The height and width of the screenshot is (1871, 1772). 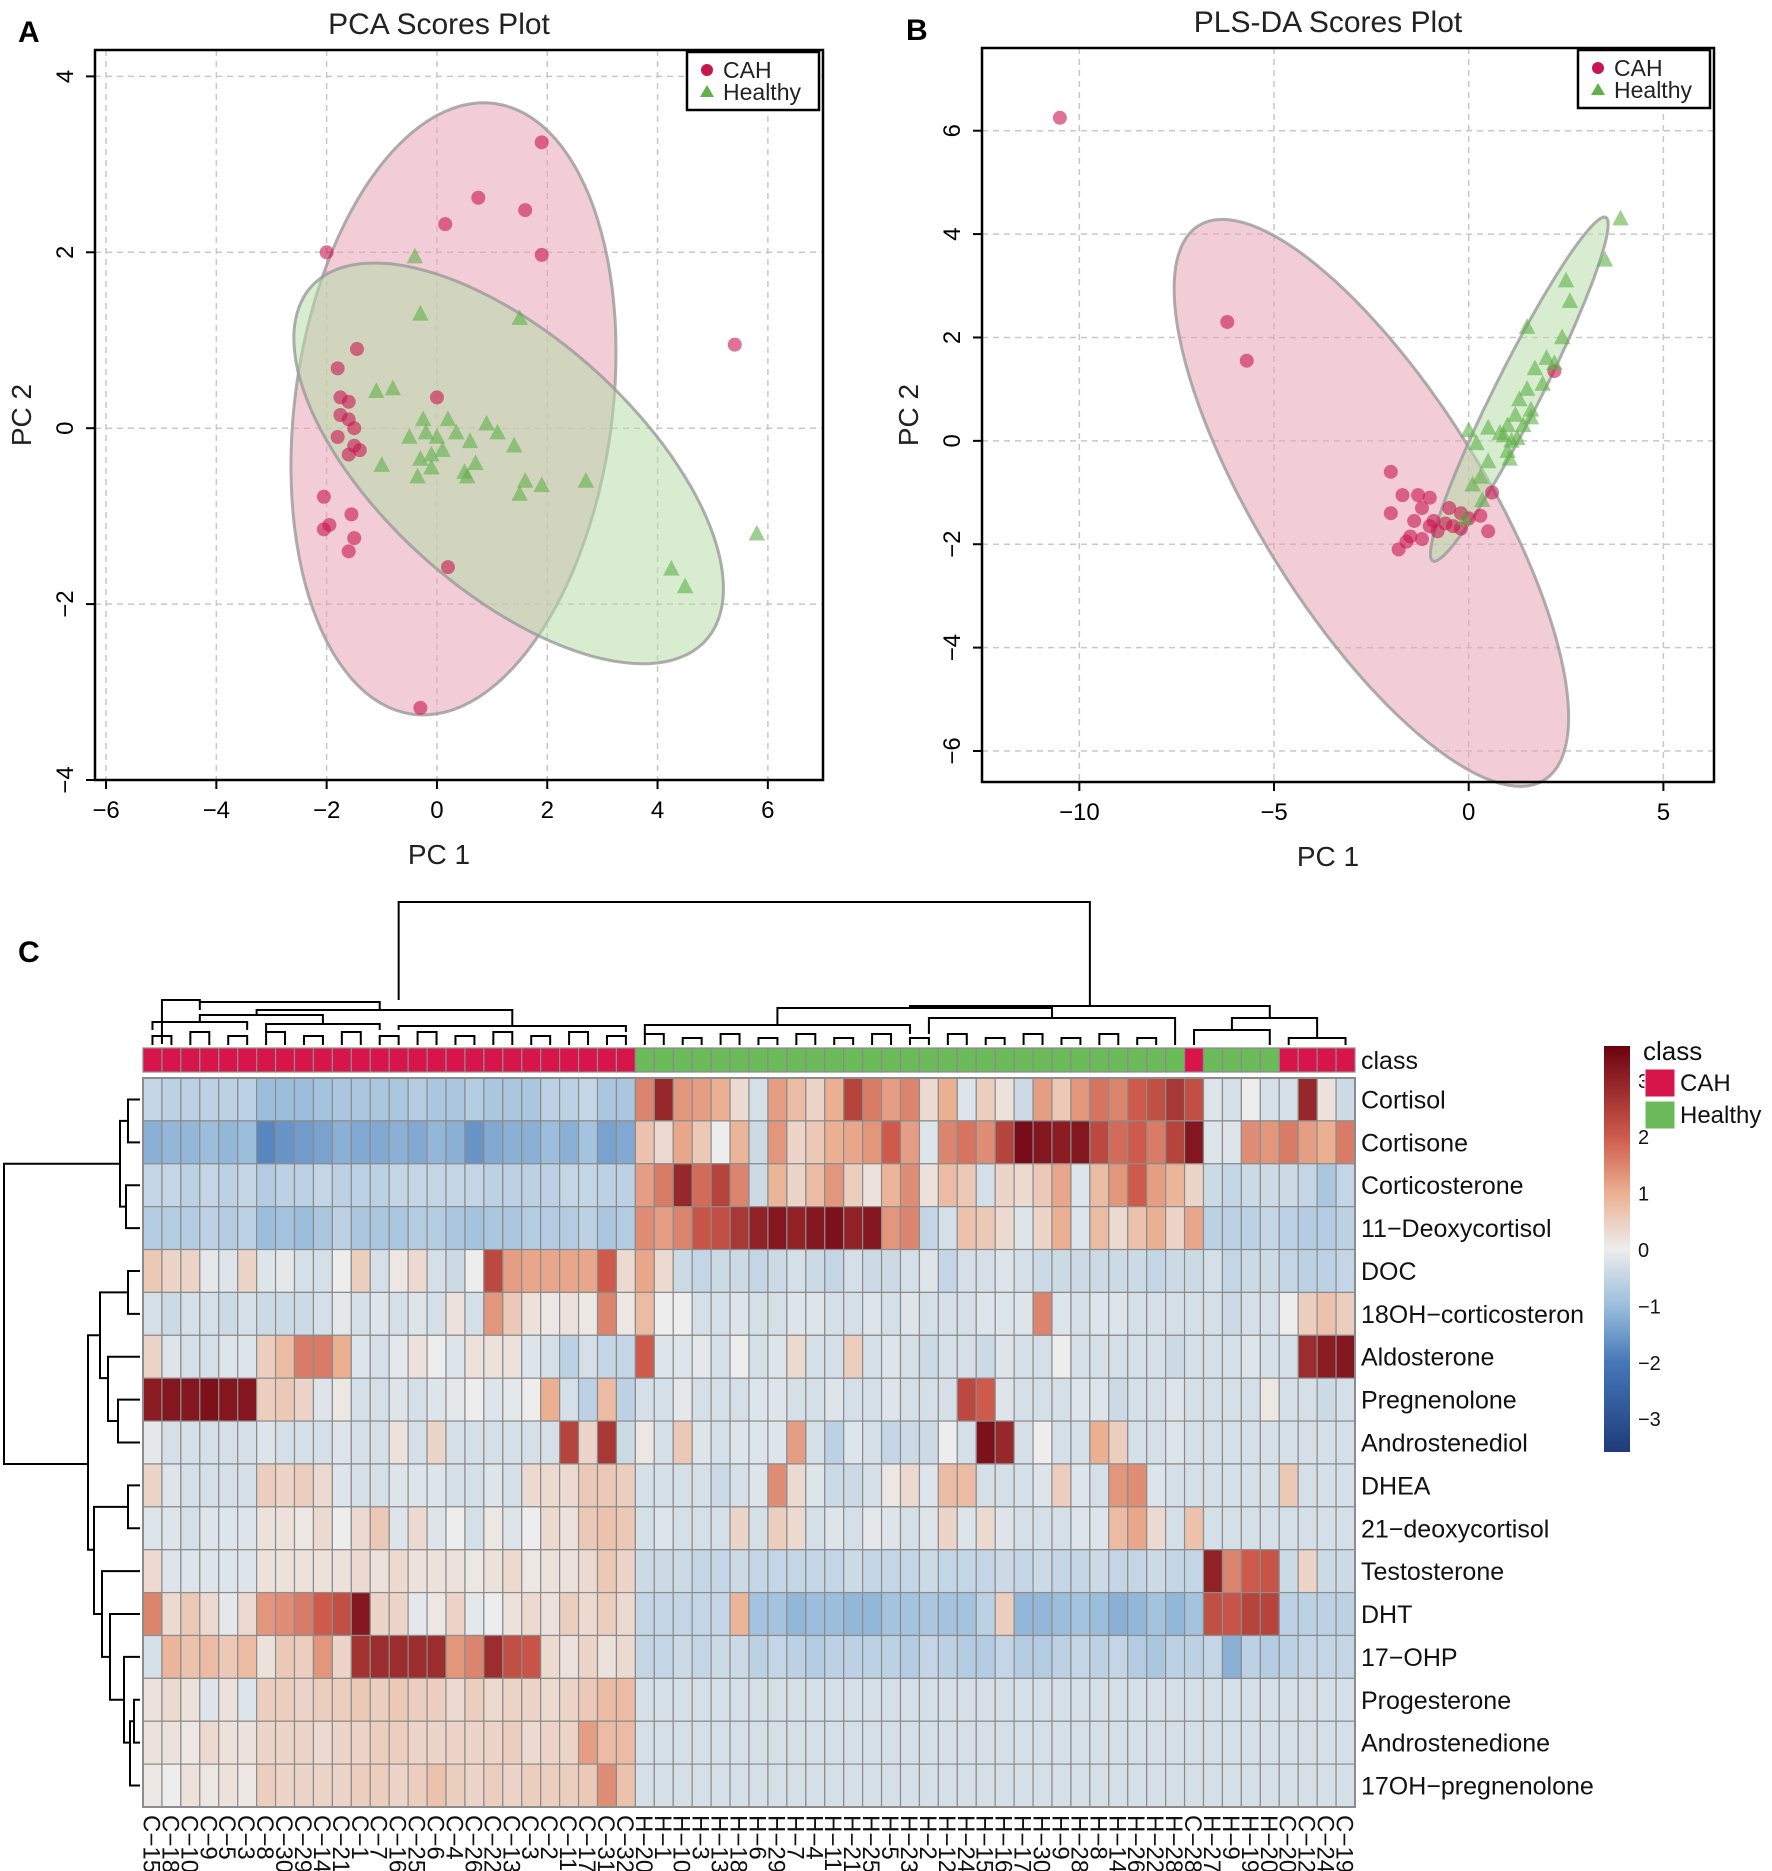 What do you see at coordinates (65, 603) in the screenshot?
I see `y-tick-label: −2` at bounding box center [65, 603].